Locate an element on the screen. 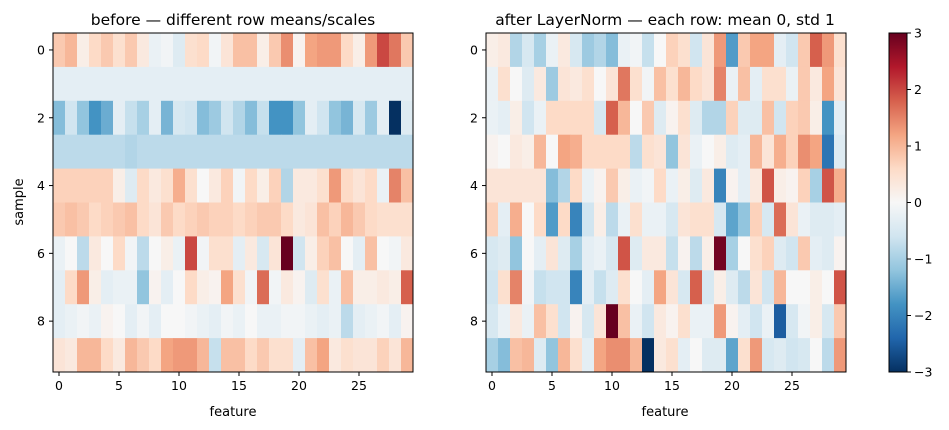 Image resolution: width=949 pixels, height=430 pixels. colorbar-gradient is located at coordinates (898, 202).